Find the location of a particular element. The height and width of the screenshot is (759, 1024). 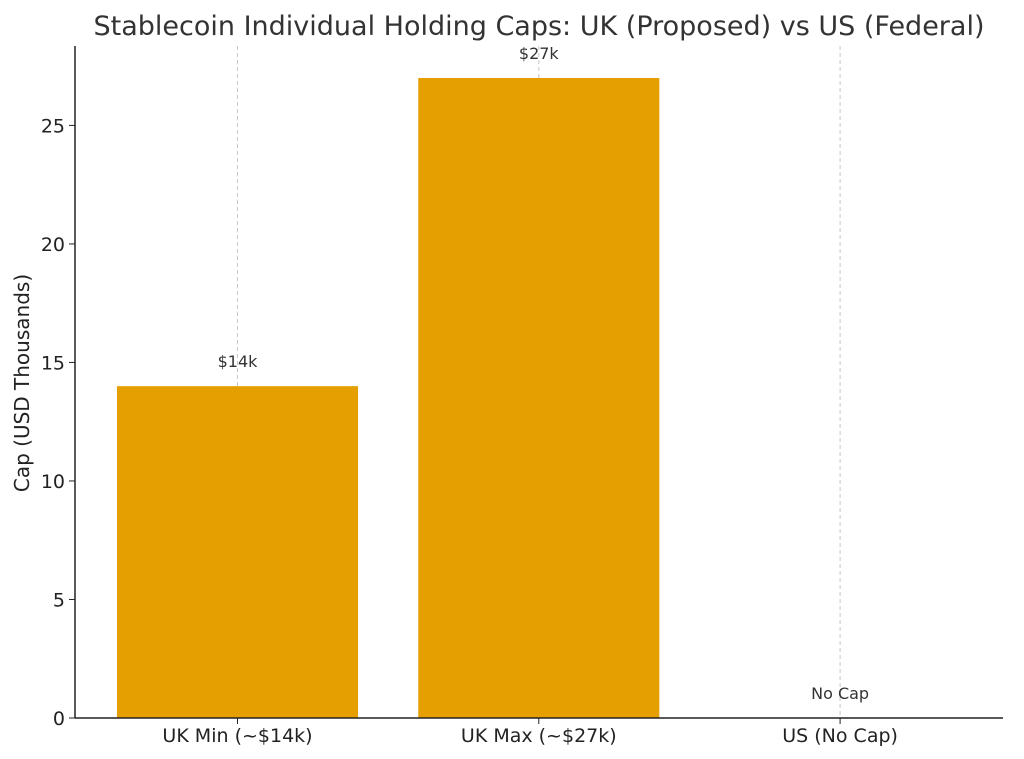

y-tick-label-4: 20 is located at coordinates (53, 245).